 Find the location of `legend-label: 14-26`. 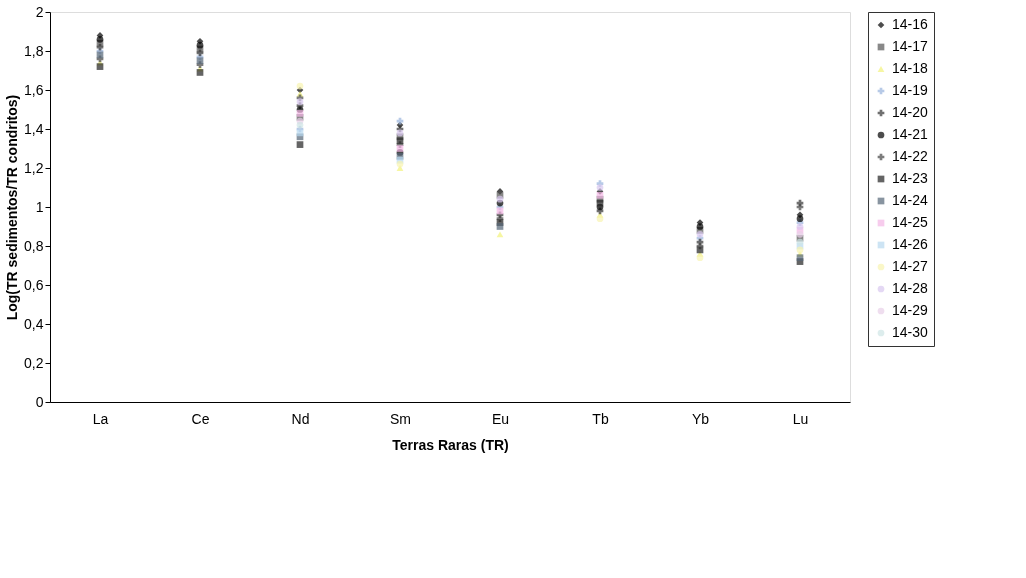

legend-label: 14-26 is located at coordinates (910, 244).